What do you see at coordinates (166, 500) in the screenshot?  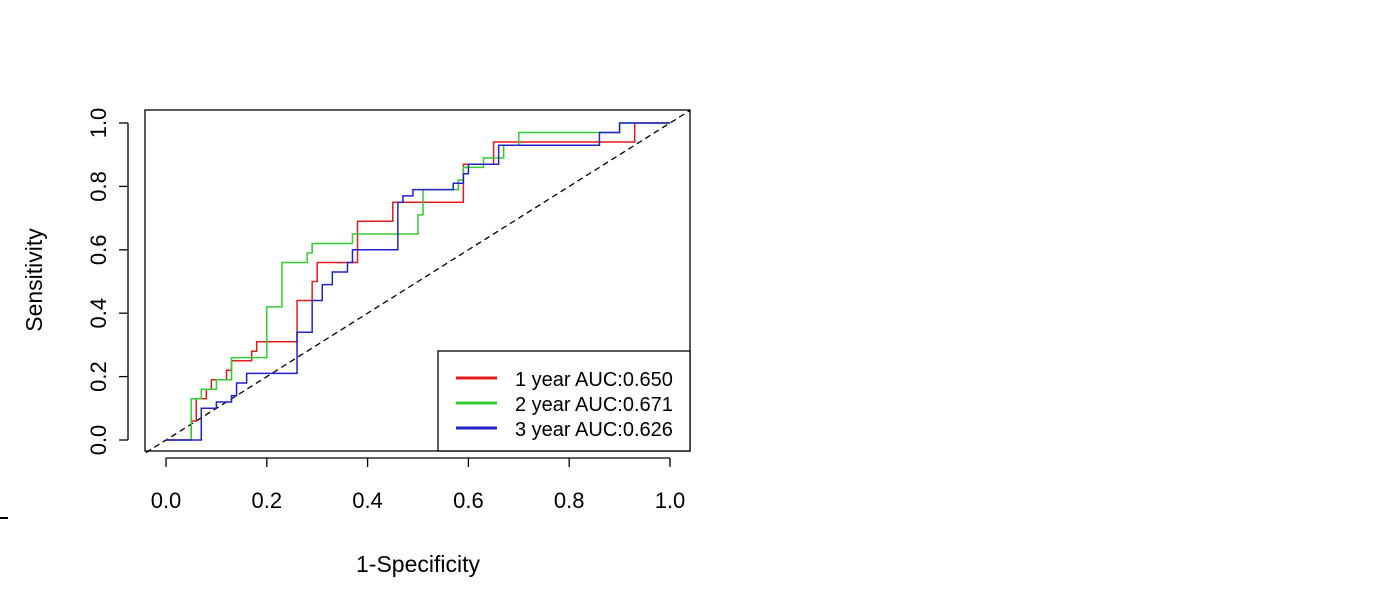 I see `x-tick-label: 0.0` at bounding box center [166, 500].